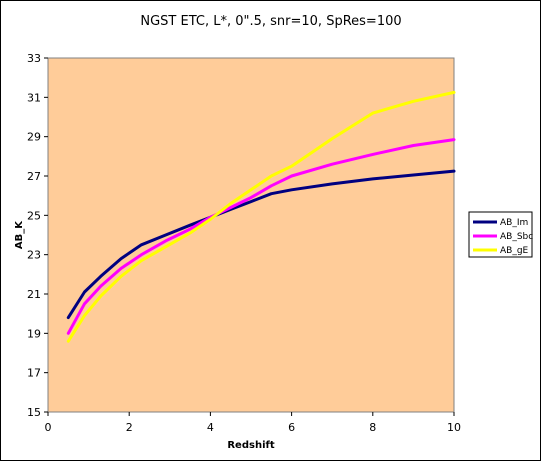 This screenshot has height=461, width=541. Describe the element at coordinates (250, 445) in the screenshot. I see `x-axis-label: Redshift` at that location.